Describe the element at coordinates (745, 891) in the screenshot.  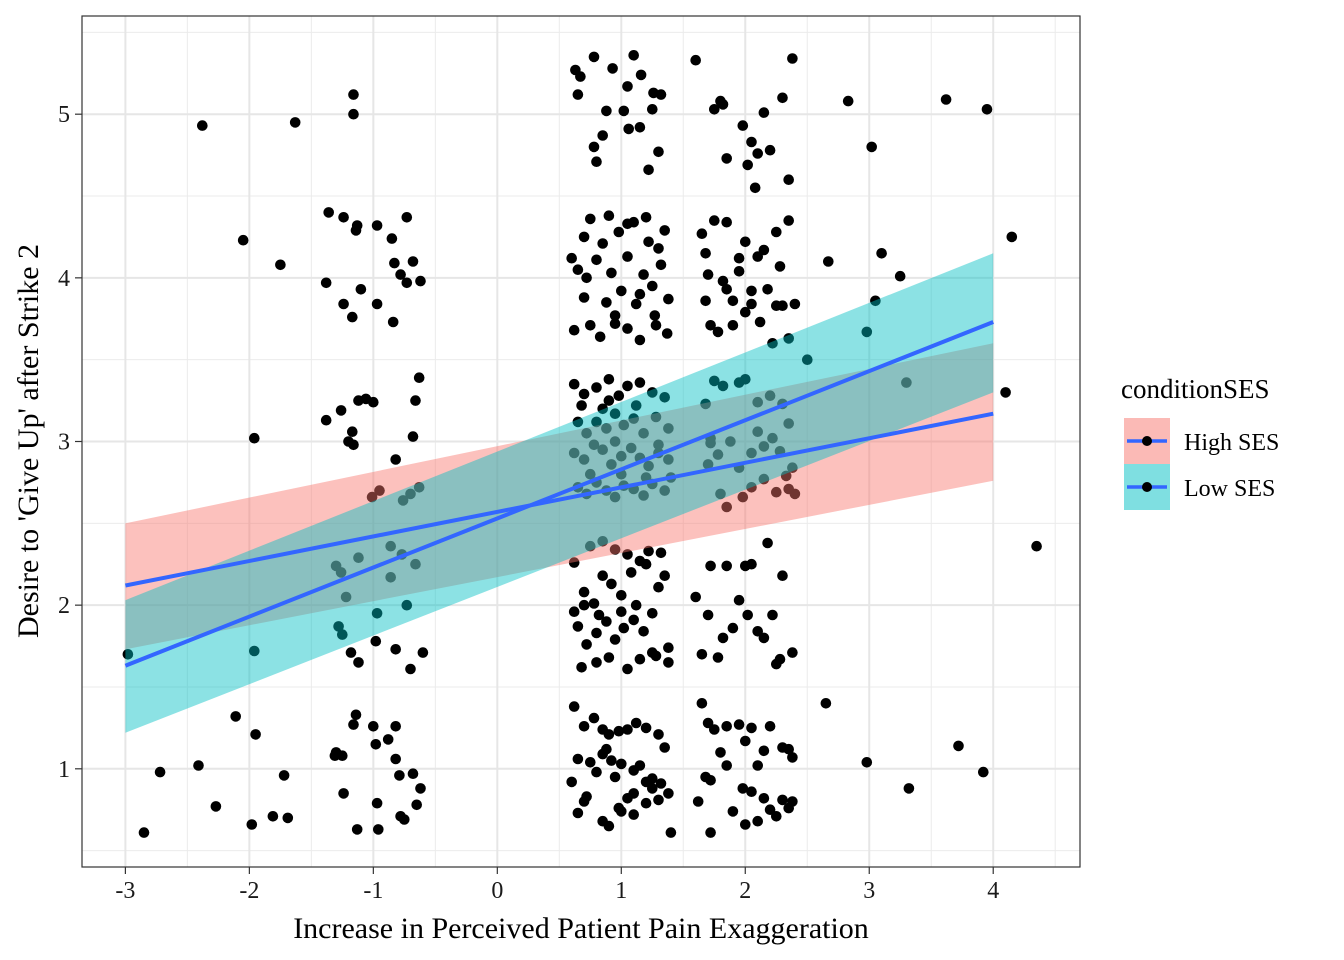
I see `x-tick-label: 2` at that location.